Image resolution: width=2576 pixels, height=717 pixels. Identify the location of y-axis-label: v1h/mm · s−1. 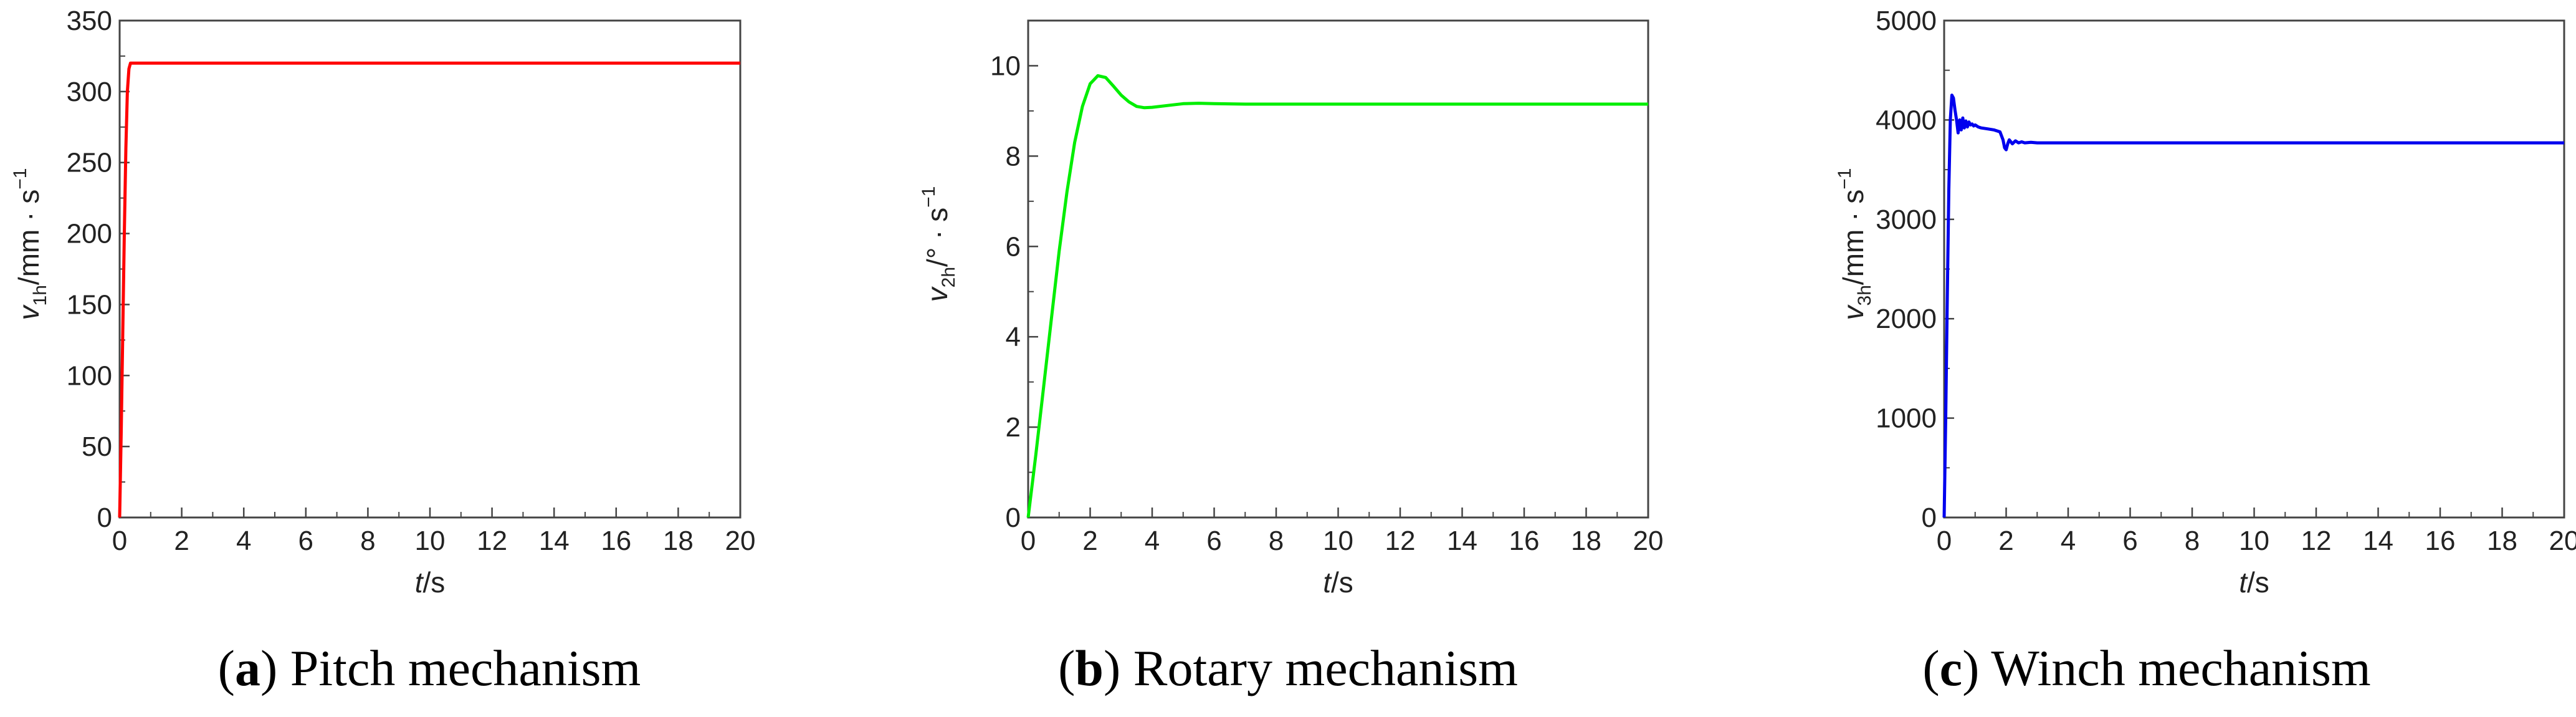
(30, 244).